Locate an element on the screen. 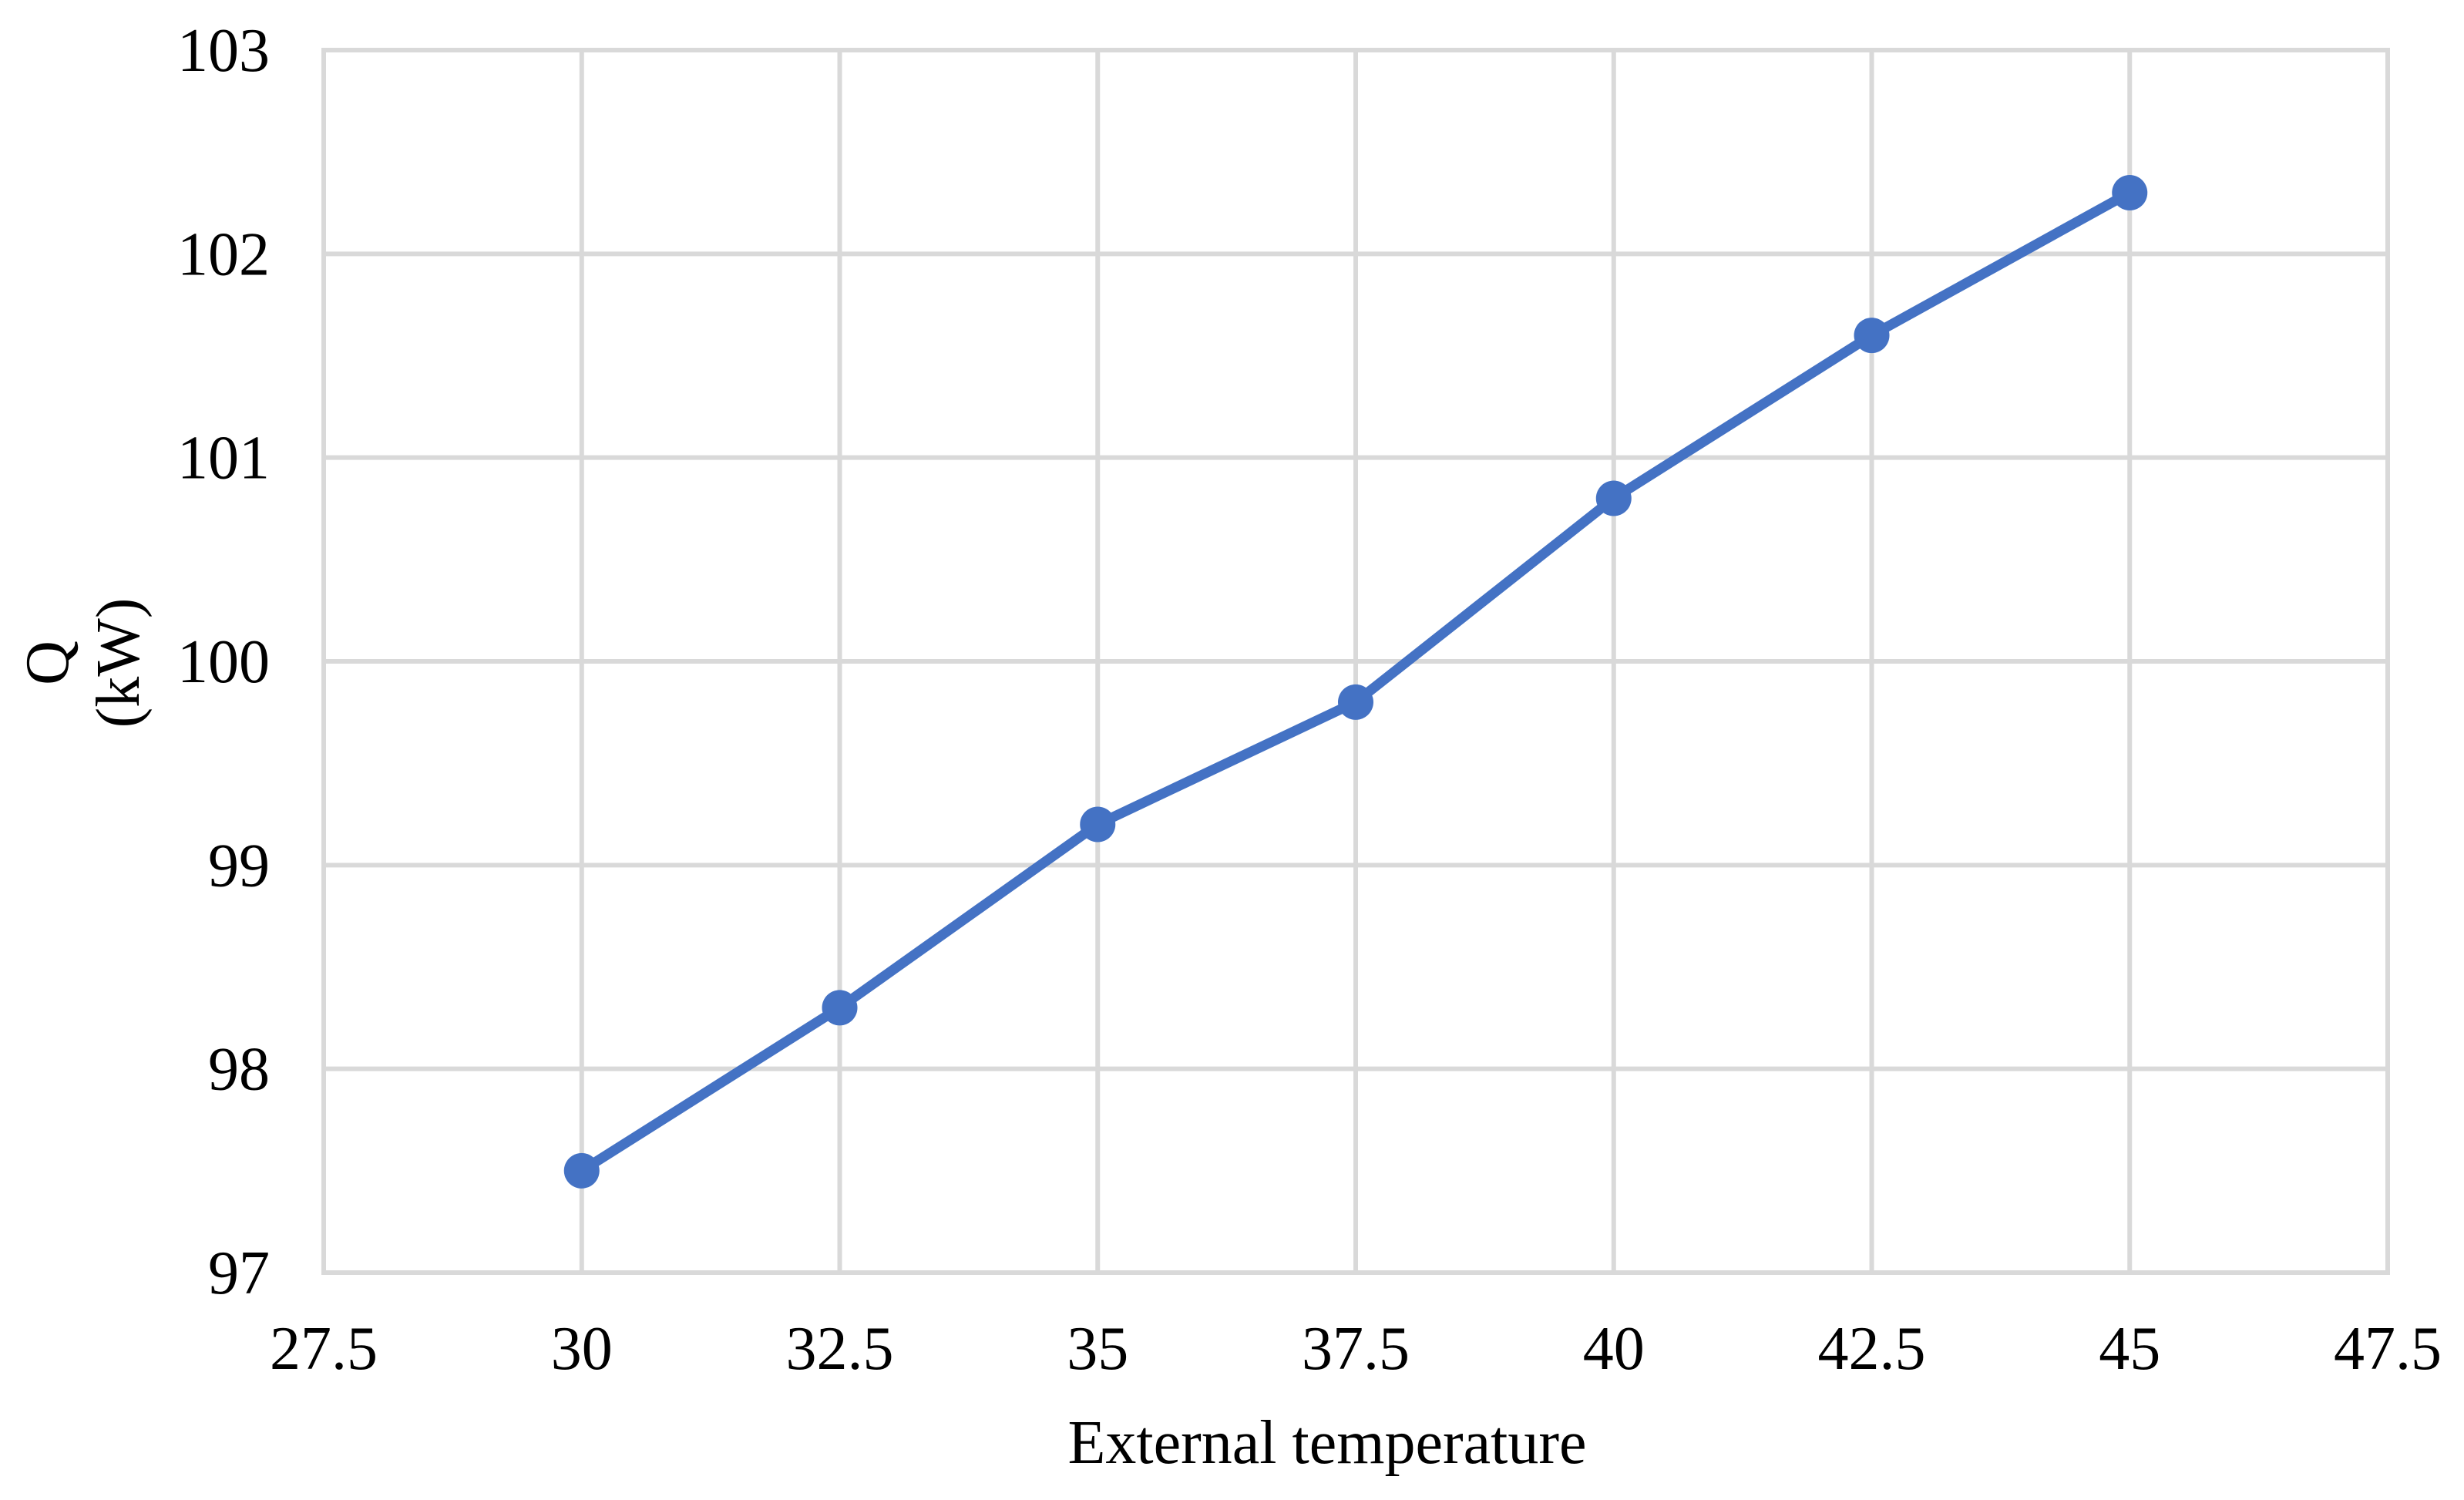 This screenshot has height=1500, width=2464. y-tick-label: 103 is located at coordinates (223, 51).